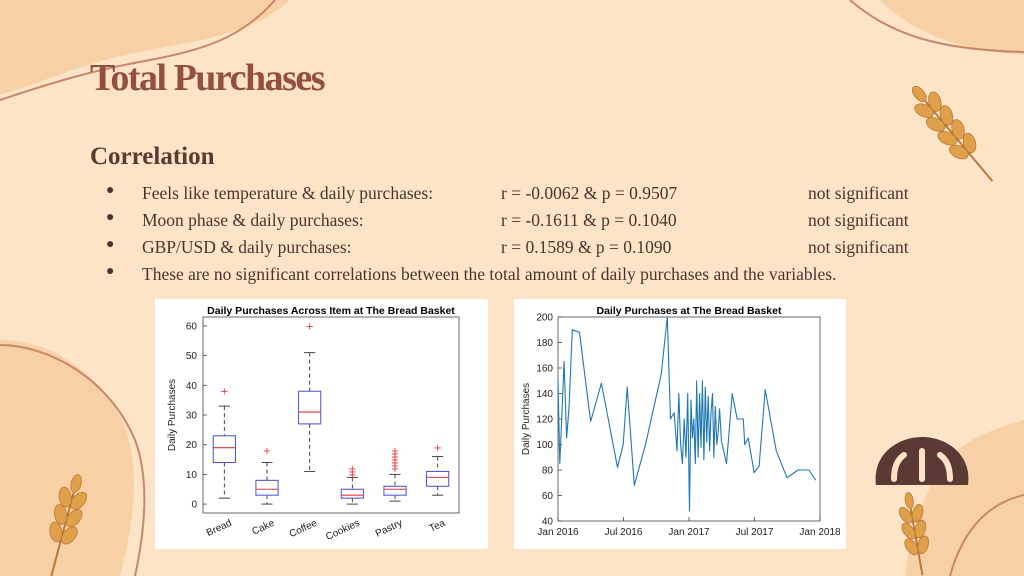 The image size is (1024, 576). Describe the element at coordinates (263, 528) in the screenshot. I see `x-tick-label: Cake` at that location.